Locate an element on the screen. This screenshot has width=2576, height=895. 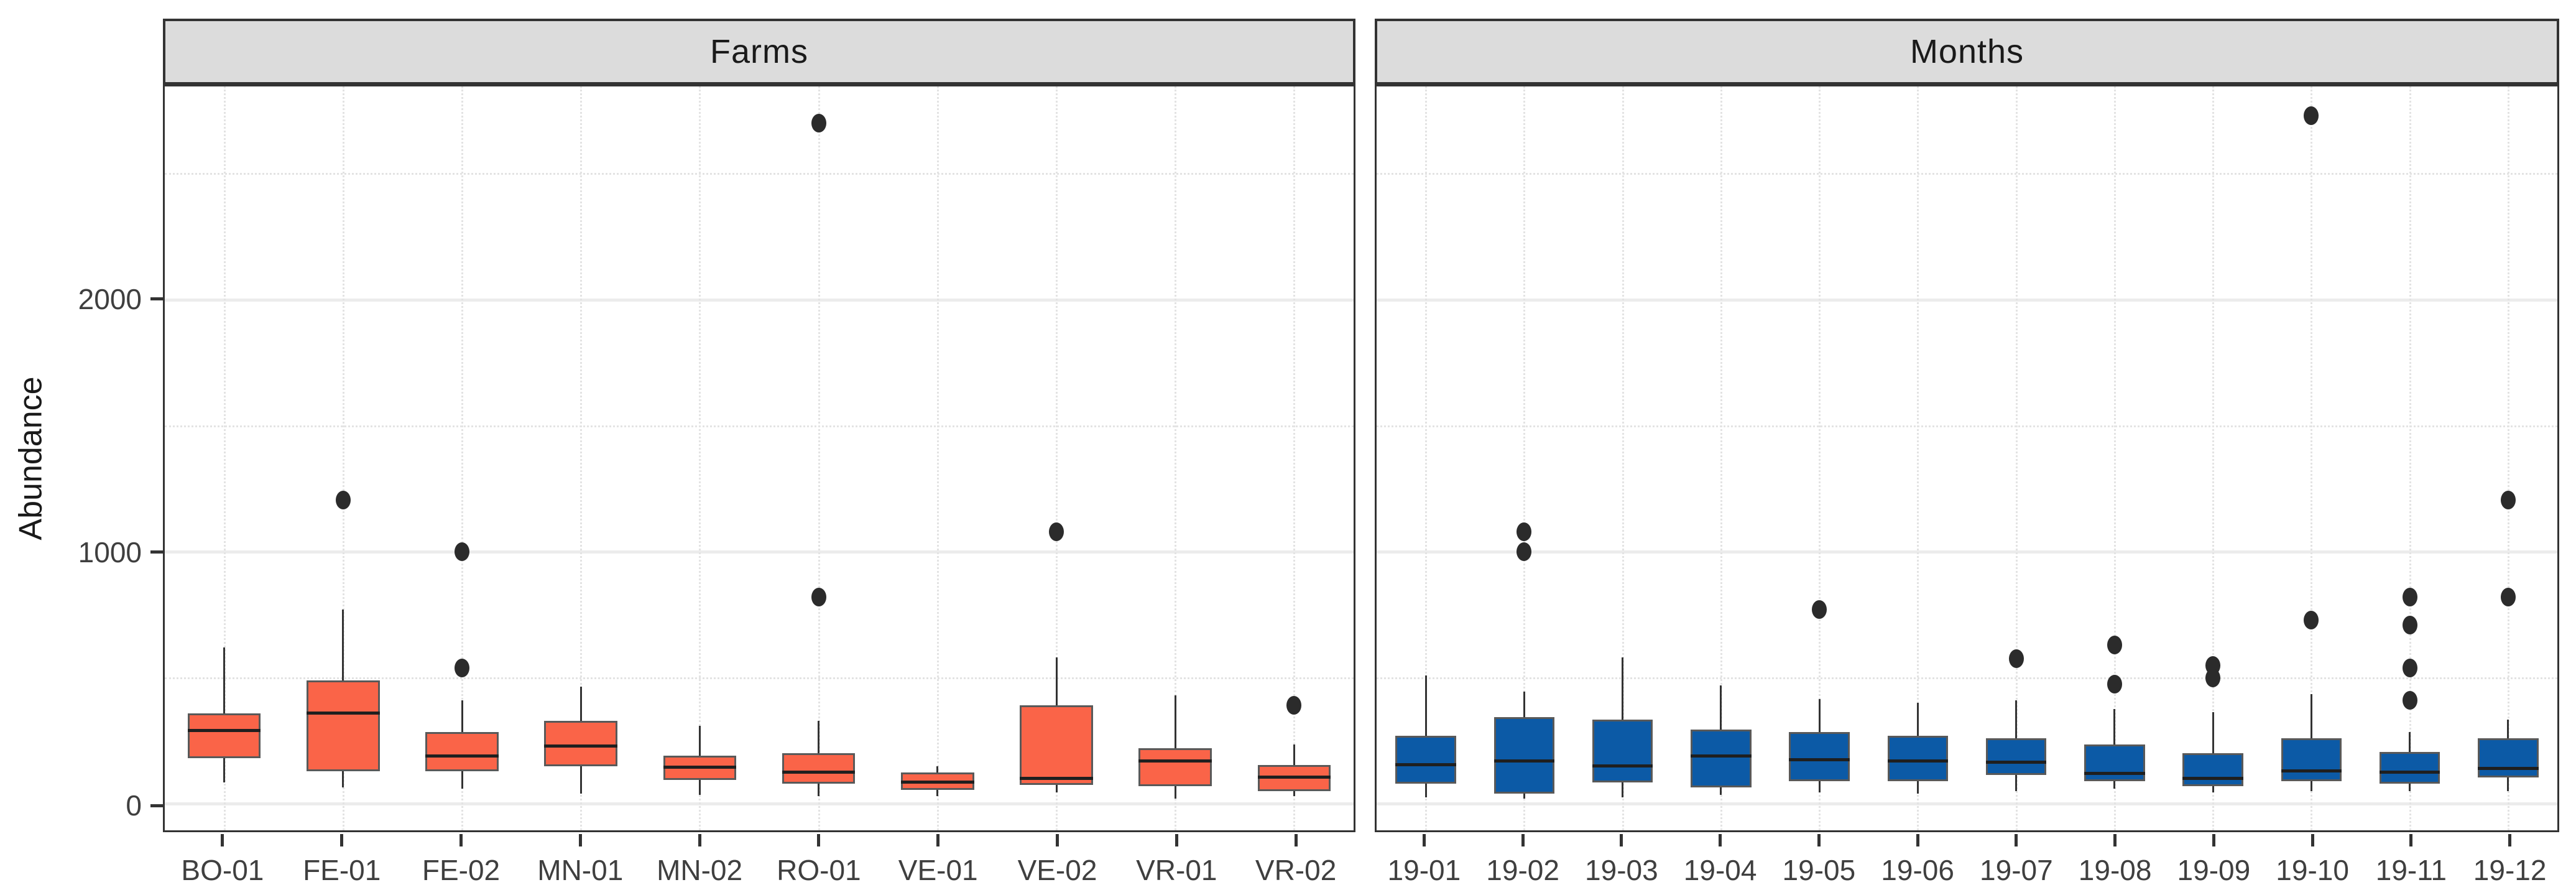
x-tick-label: 19-01 is located at coordinates (1424, 870).